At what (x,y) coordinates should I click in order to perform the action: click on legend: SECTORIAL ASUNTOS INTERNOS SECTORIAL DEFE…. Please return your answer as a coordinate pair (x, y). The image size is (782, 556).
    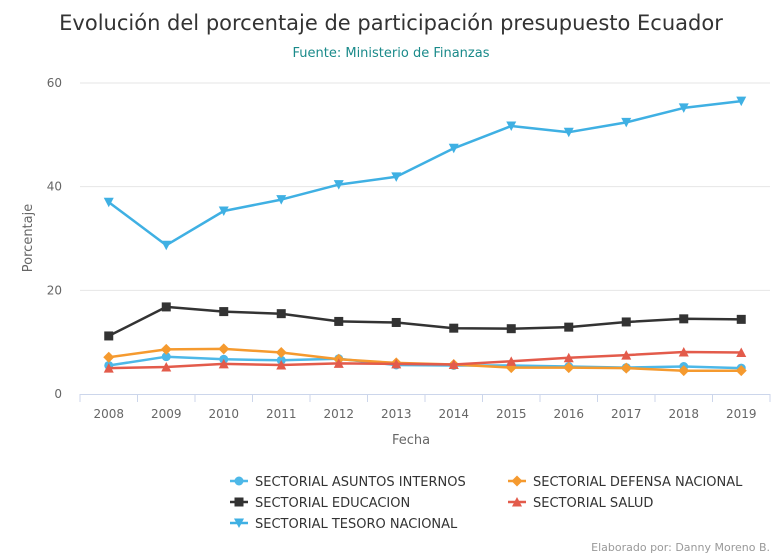
    Looking at the image, I should click on (486, 503).